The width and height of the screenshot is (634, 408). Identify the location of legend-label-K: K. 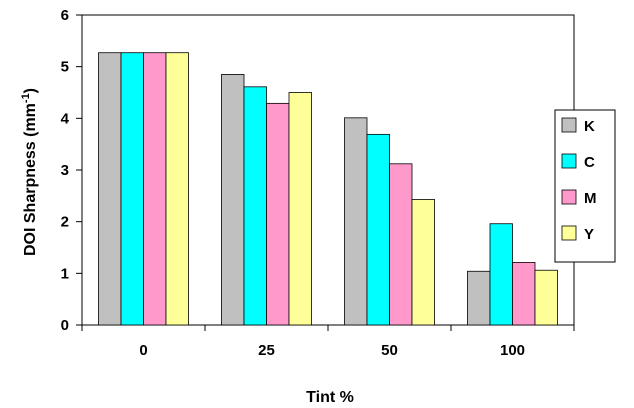
(589, 126).